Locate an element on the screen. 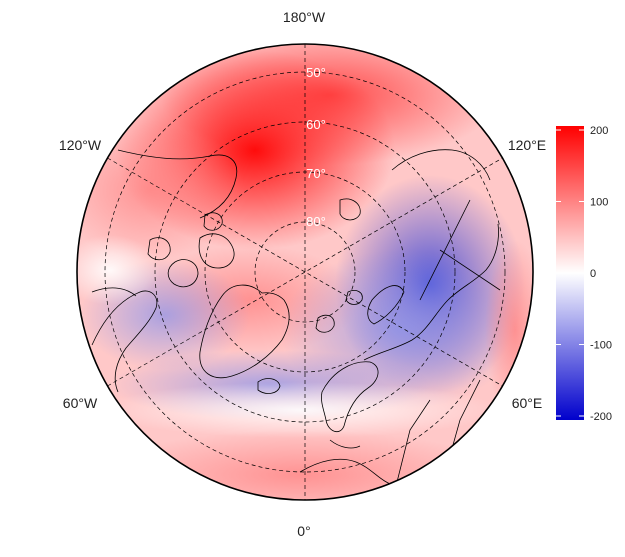 The width and height of the screenshot is (625, 557). lat-label-70: 70° is located at coordinates (316, 173).